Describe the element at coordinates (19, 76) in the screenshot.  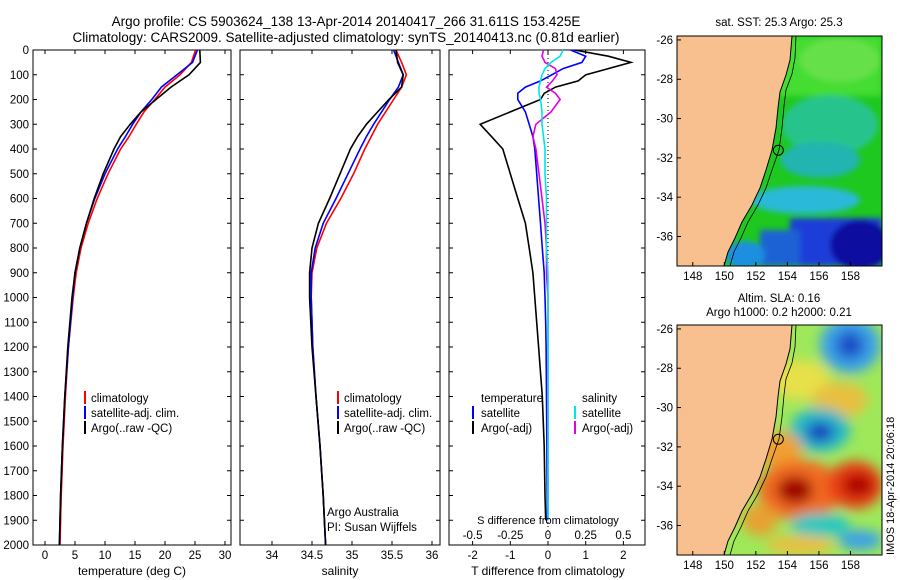
I see `depth-tick-label: 100` at that location.